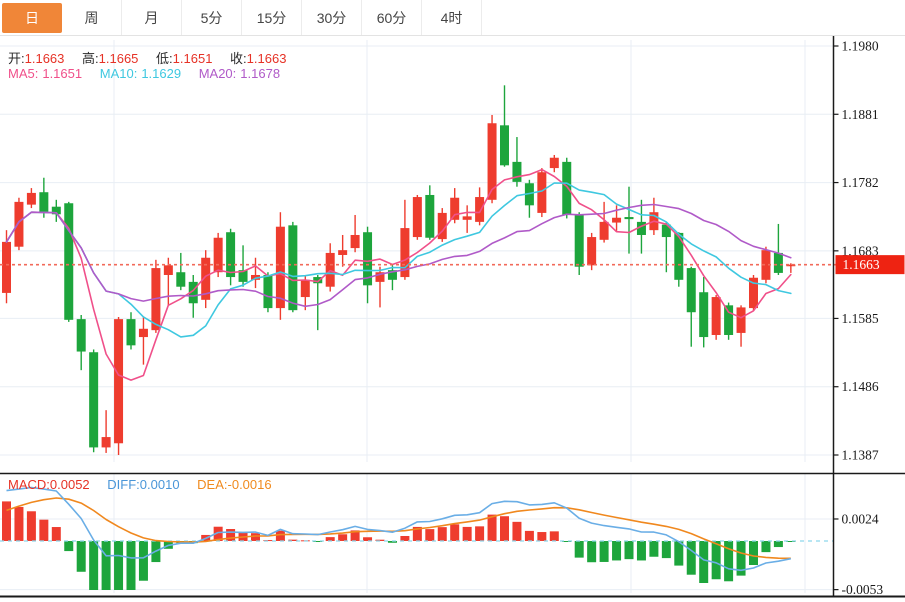 This screenshot has height=602, width=905. I want to click on macd-legend: MACD:0.0052 DIFF:0.0010 DEA:-0.0016, so click(140, 484).